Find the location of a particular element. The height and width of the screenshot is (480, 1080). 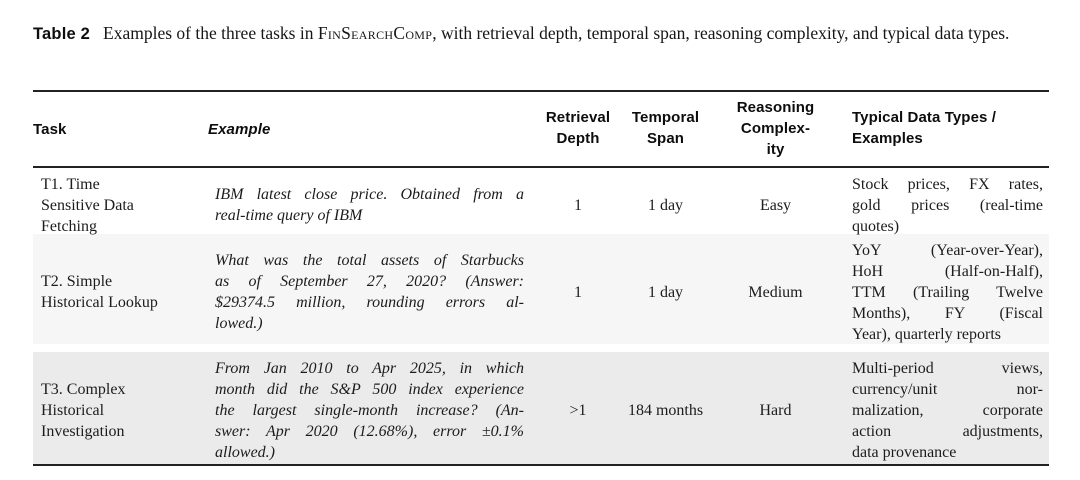

row-separator-gap is located at coordinates (541, 347).